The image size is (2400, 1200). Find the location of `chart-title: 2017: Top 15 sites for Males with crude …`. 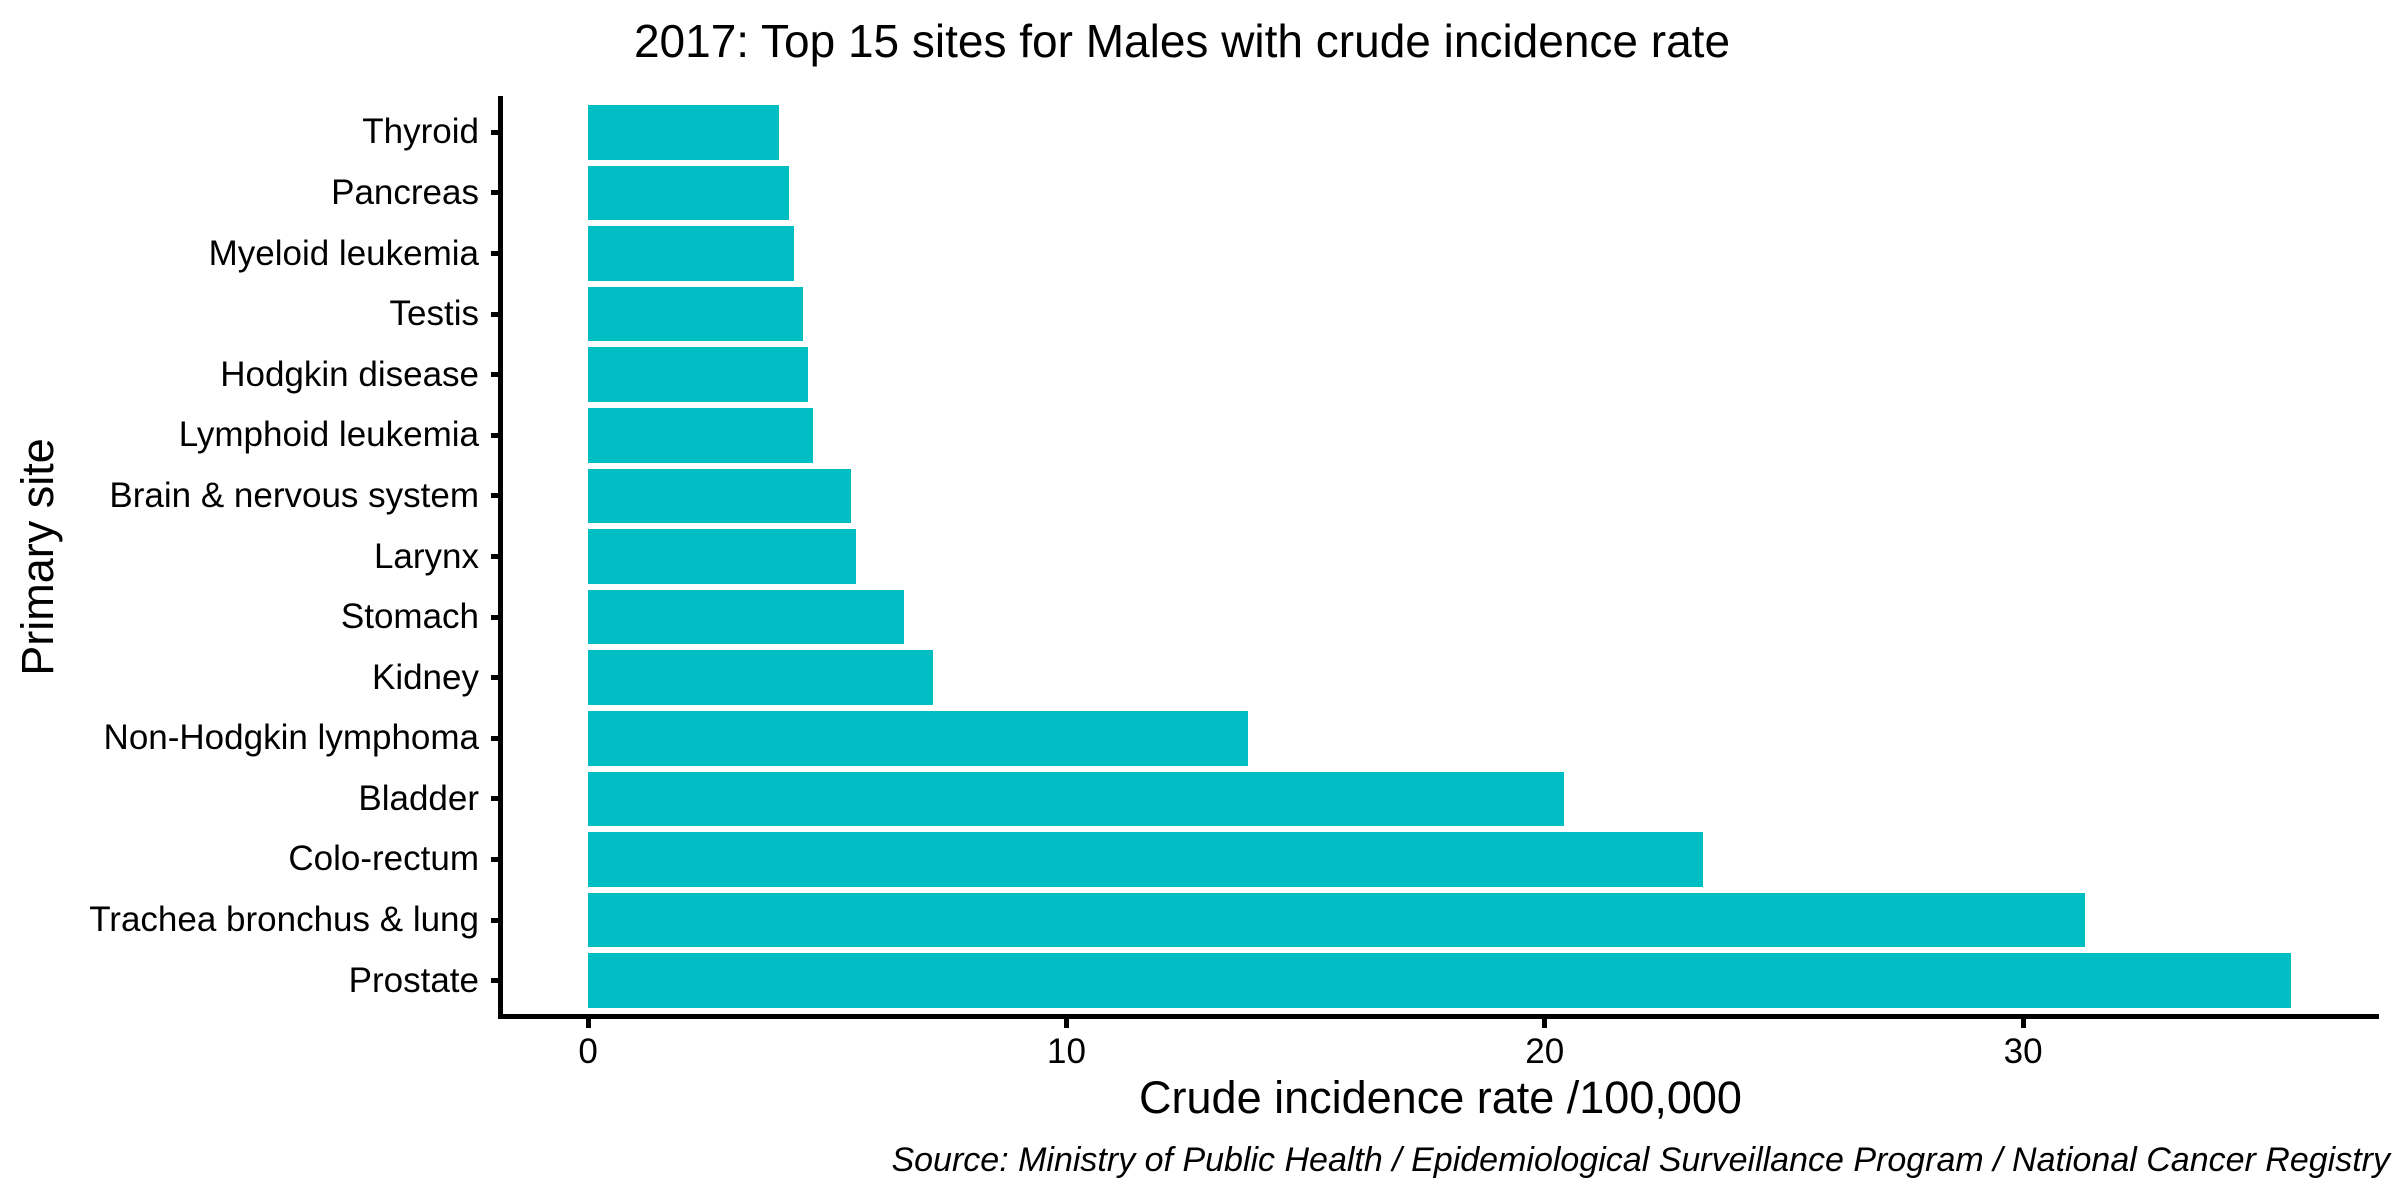

chart-title: 2017: Top 15 sites for Males with crude … is located at coordinates (1182, 41).